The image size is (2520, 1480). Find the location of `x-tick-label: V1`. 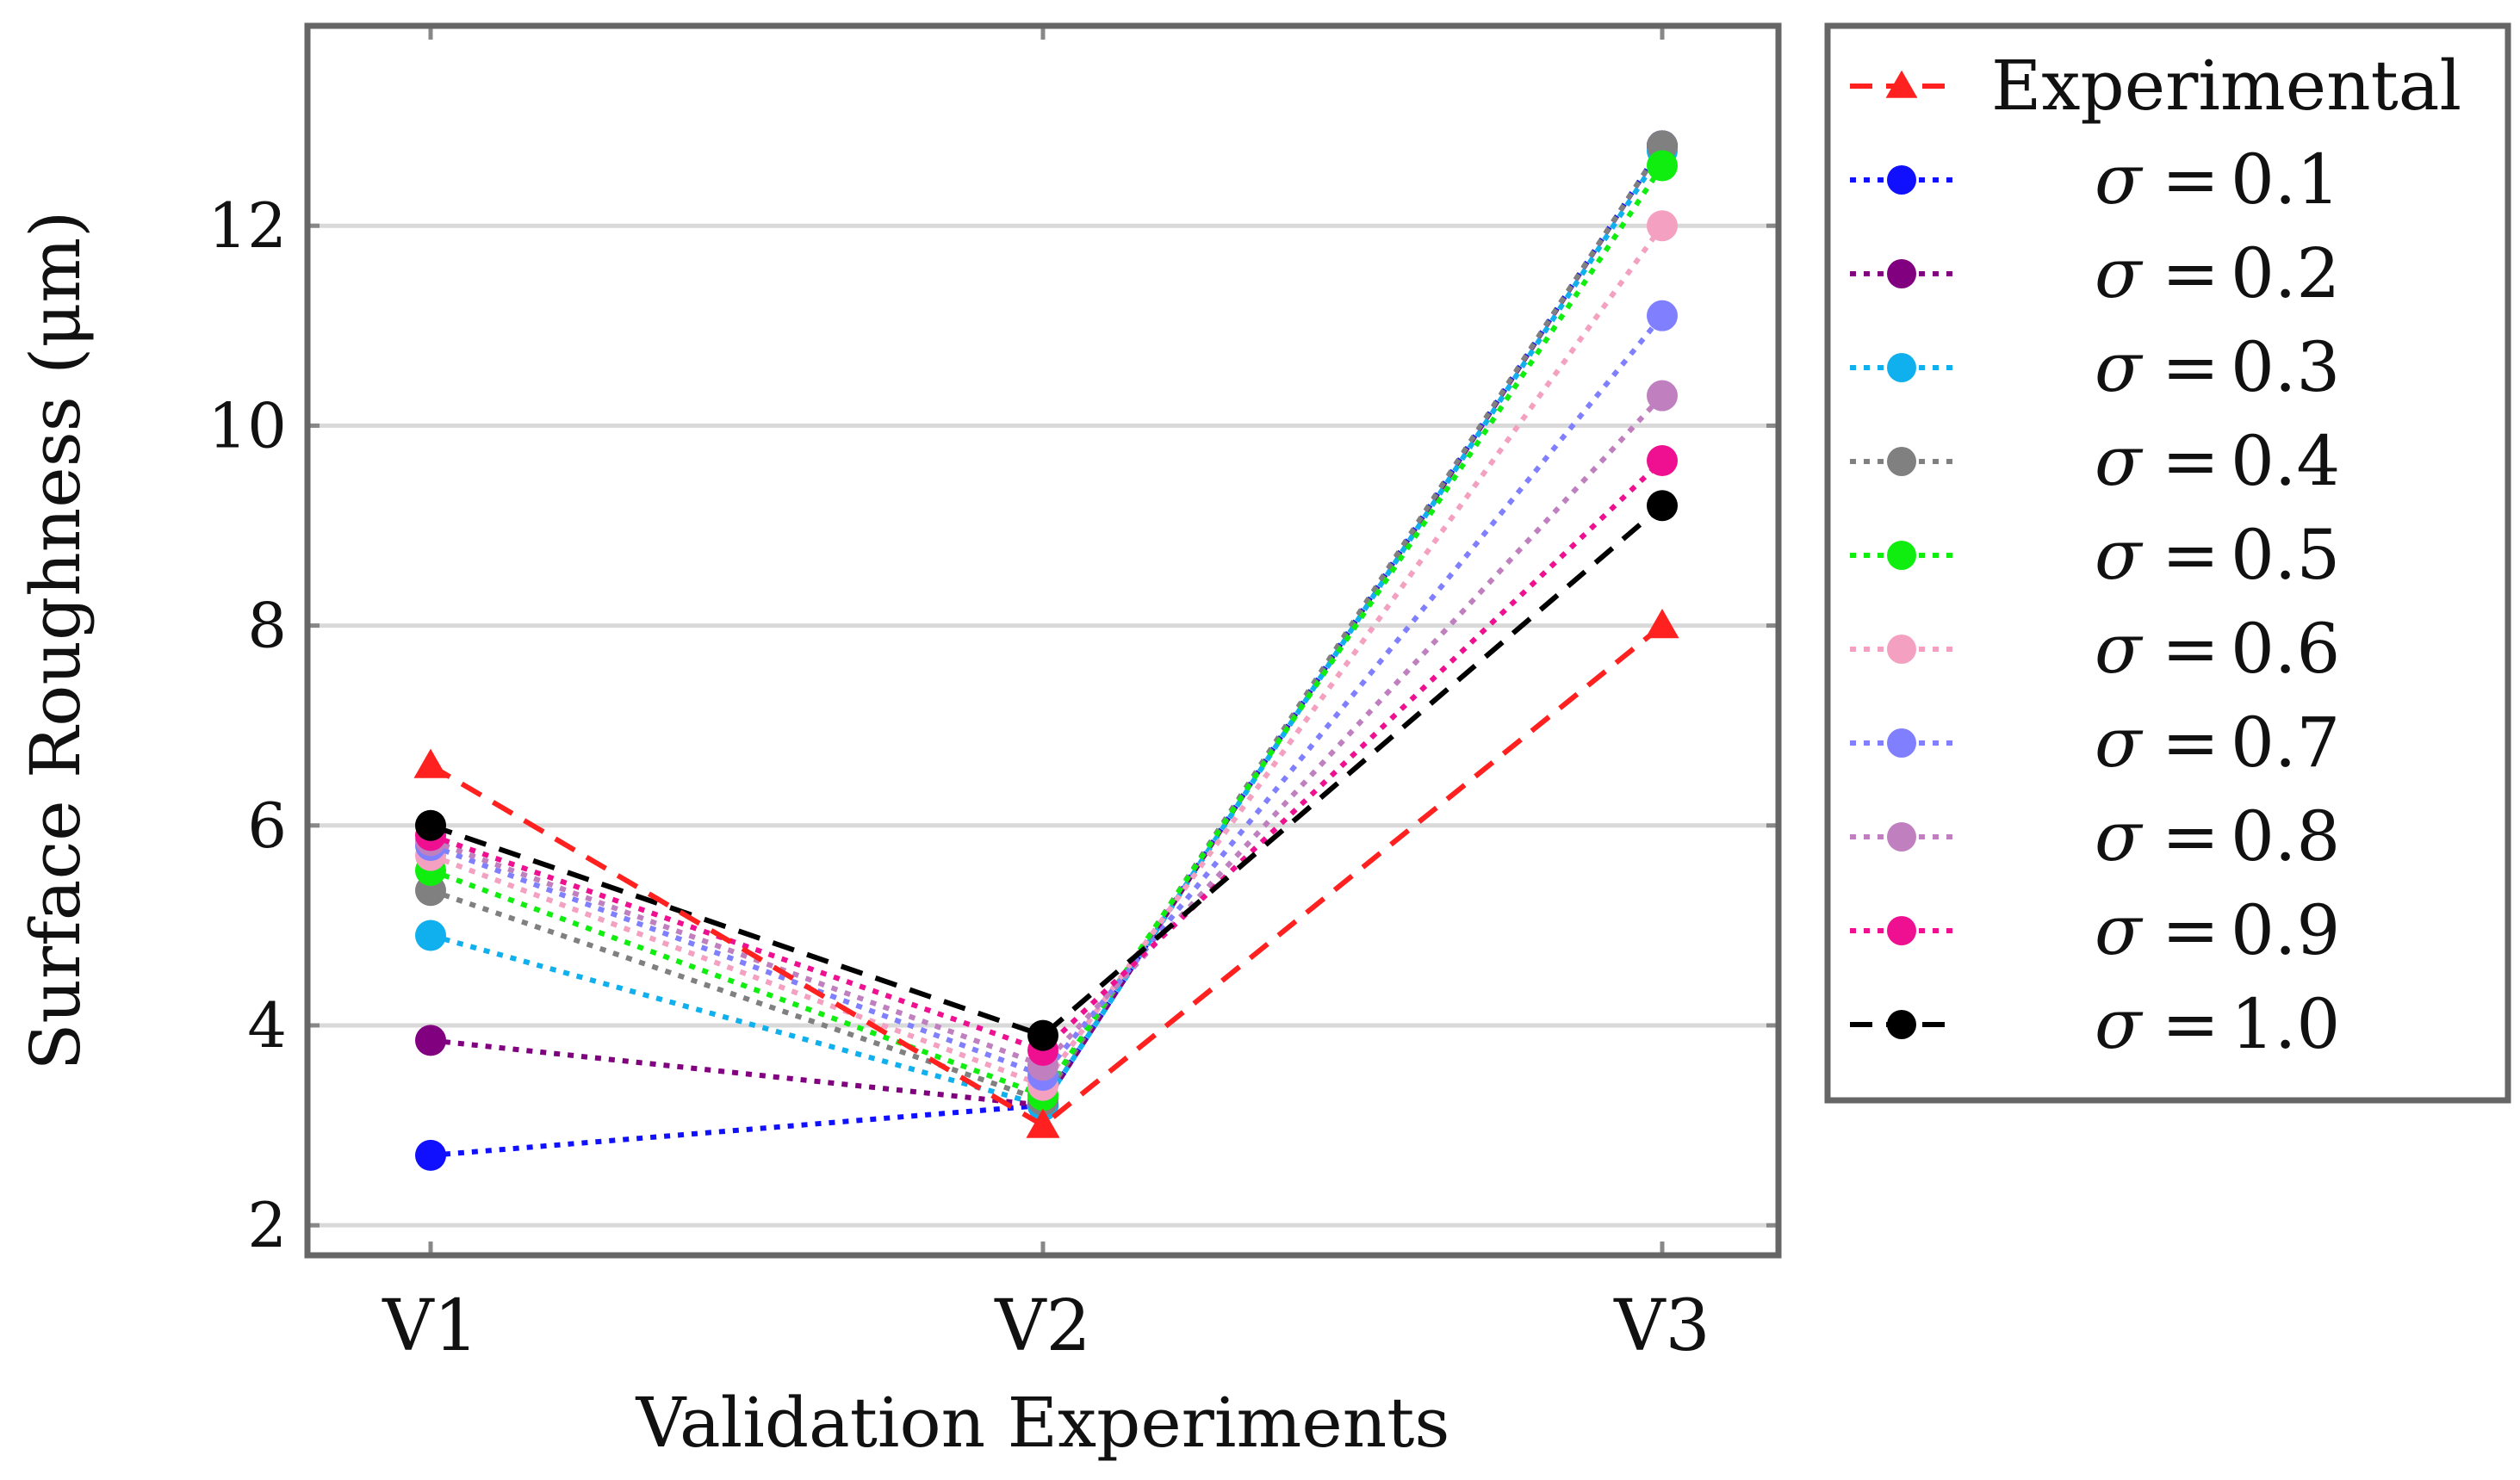

x-tick-label: V1 is located at coordinates (430, 1326).